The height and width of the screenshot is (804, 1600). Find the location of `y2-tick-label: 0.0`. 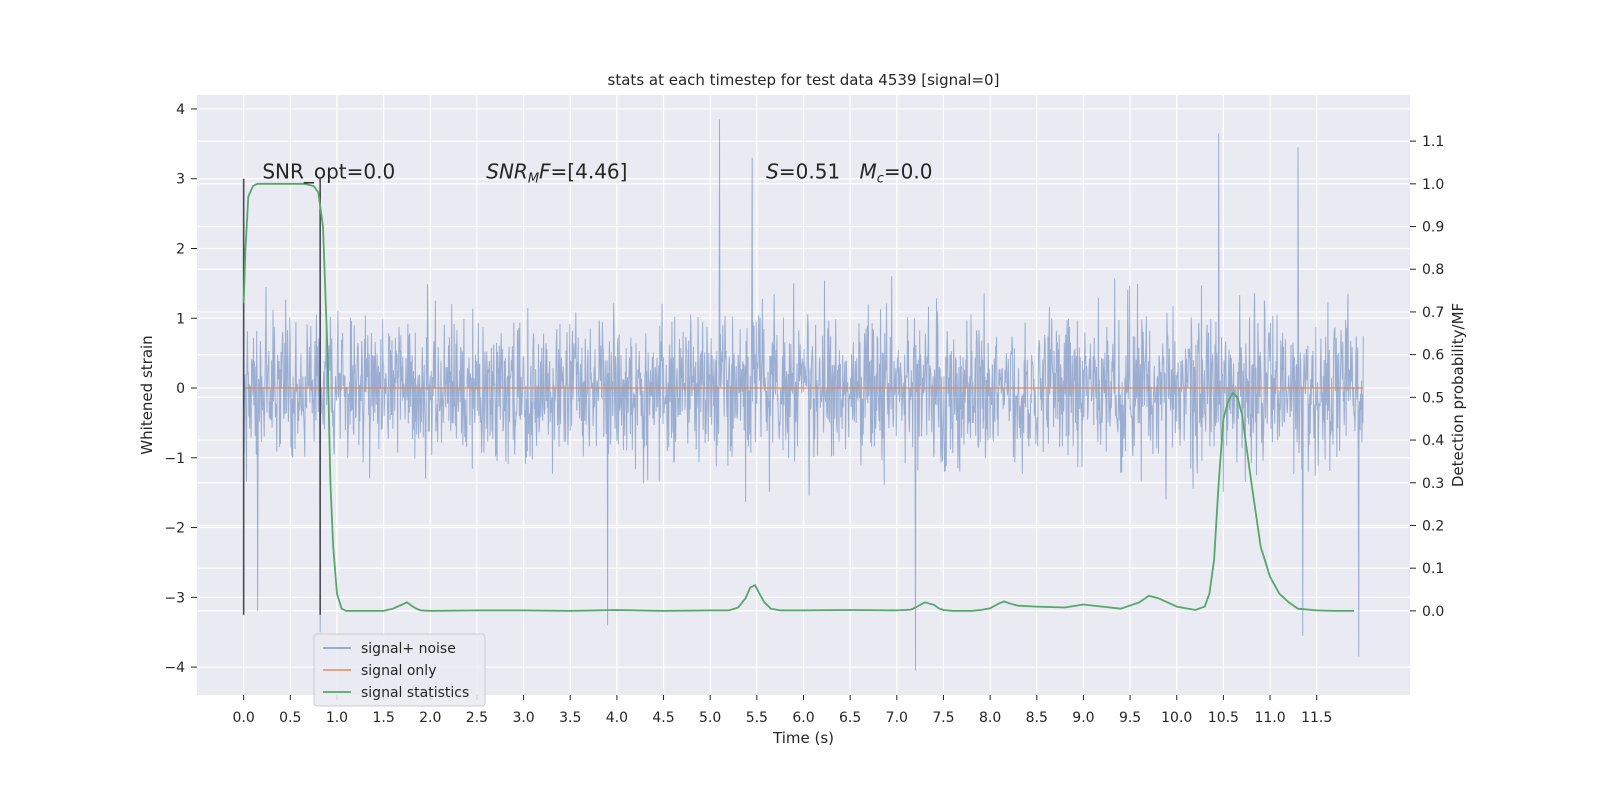

y2-tick-label: 0.0 is located at coordinates (1433, 612).